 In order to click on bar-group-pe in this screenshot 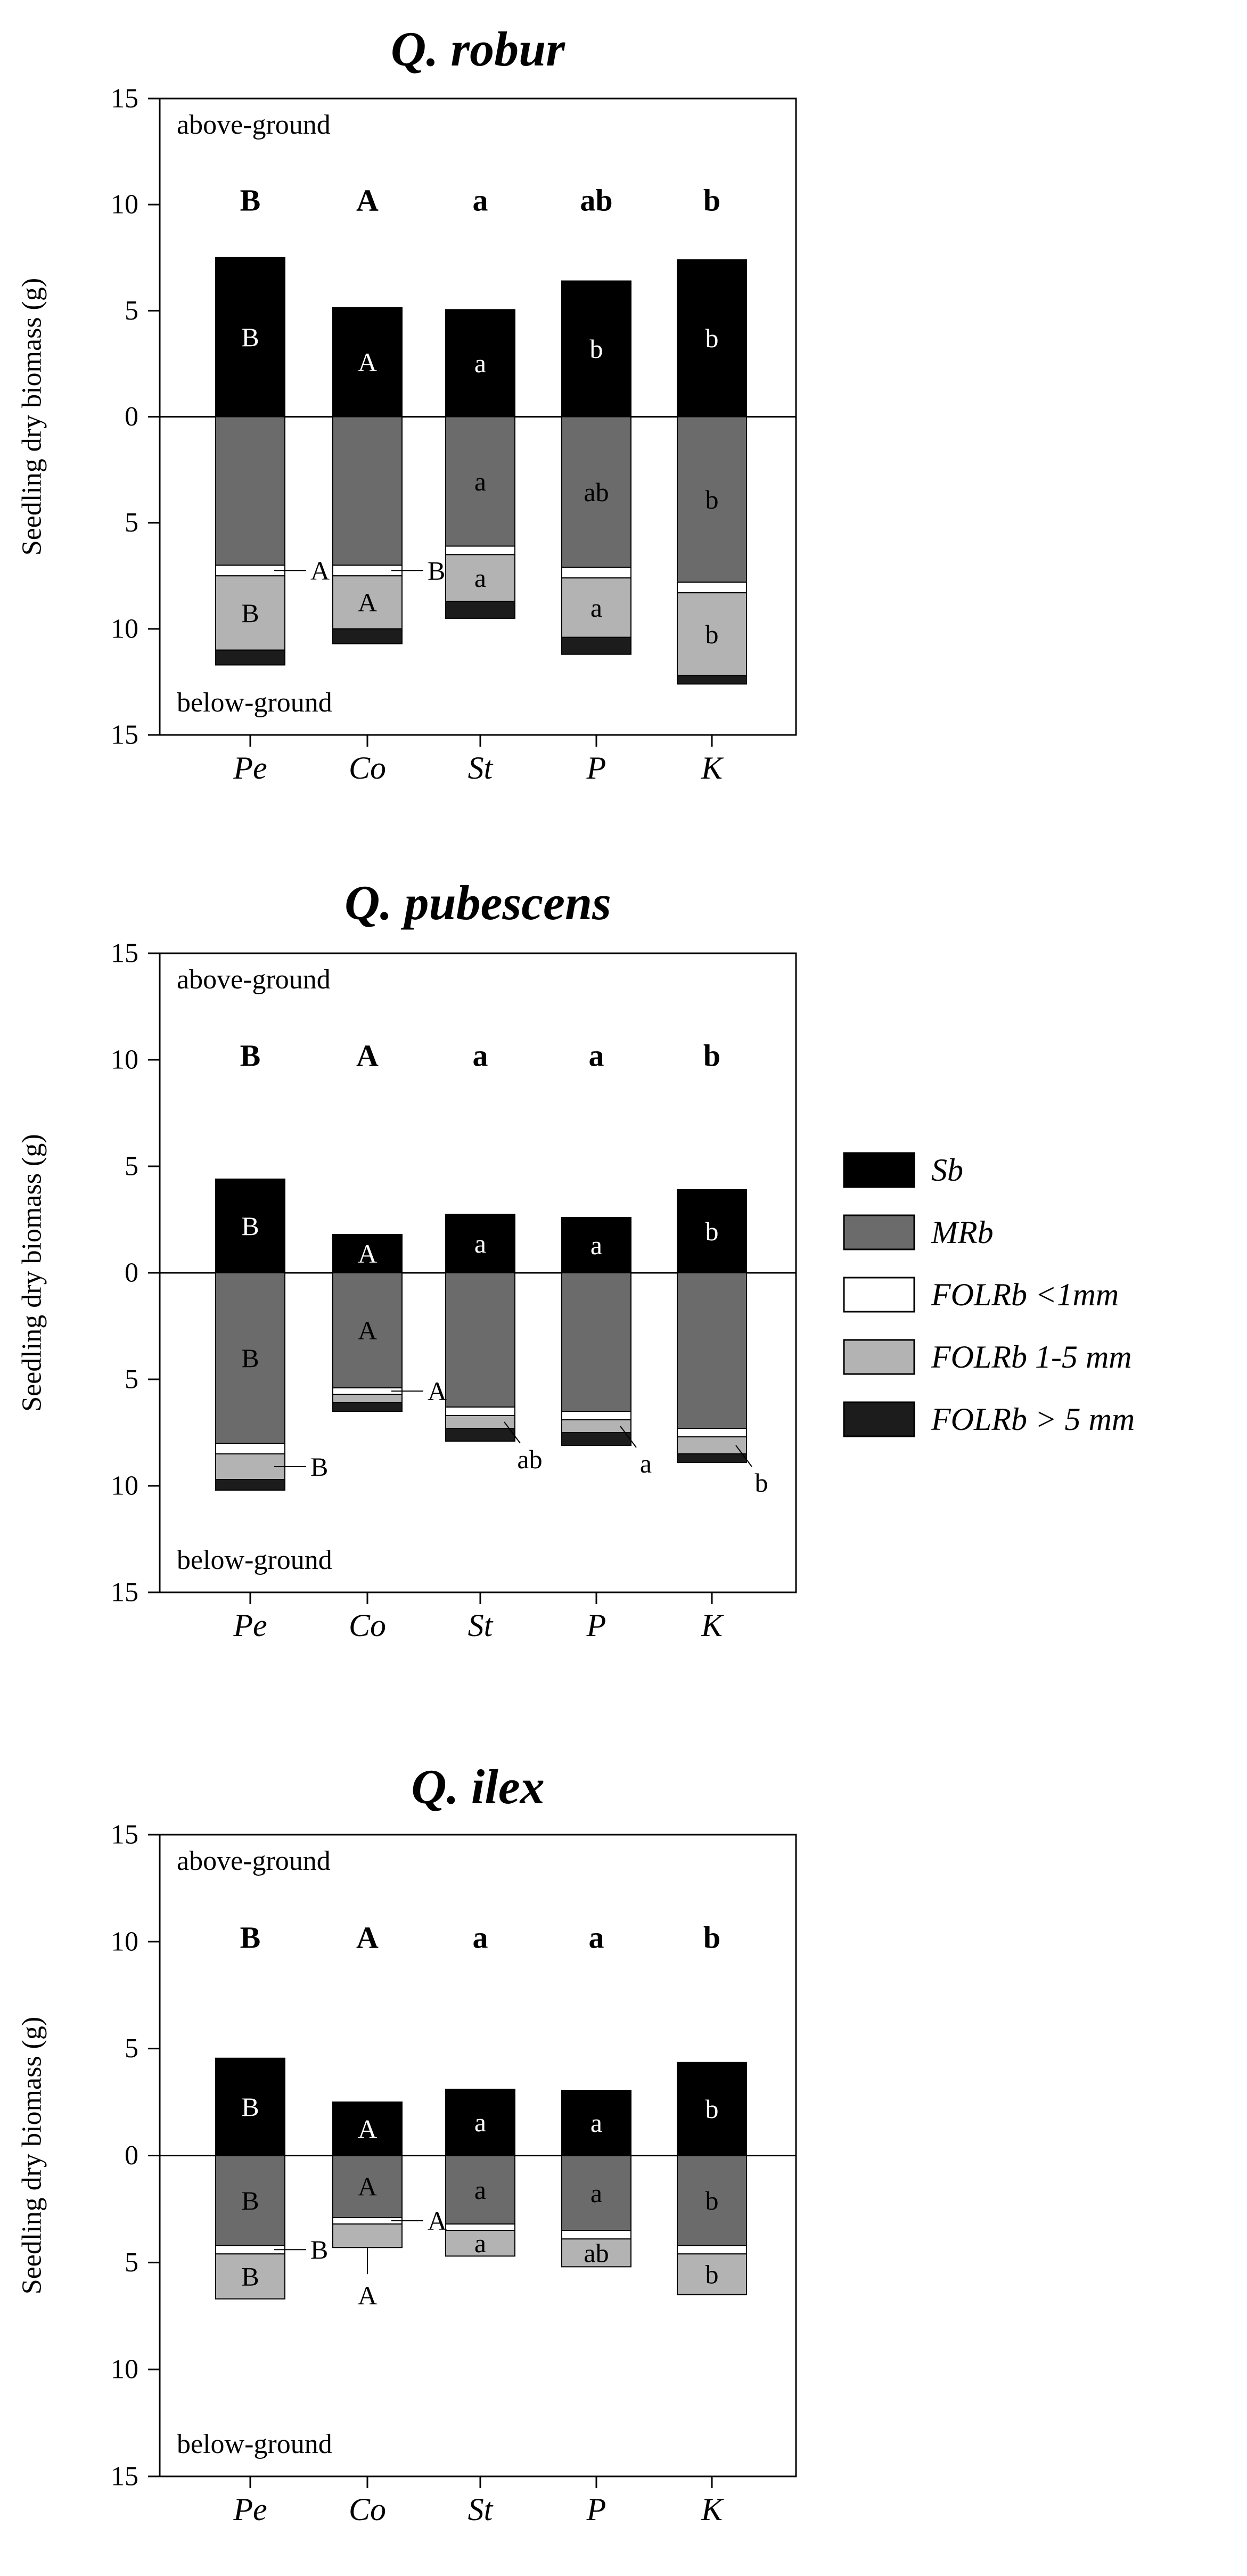, I will do `click(250, 2178)`.